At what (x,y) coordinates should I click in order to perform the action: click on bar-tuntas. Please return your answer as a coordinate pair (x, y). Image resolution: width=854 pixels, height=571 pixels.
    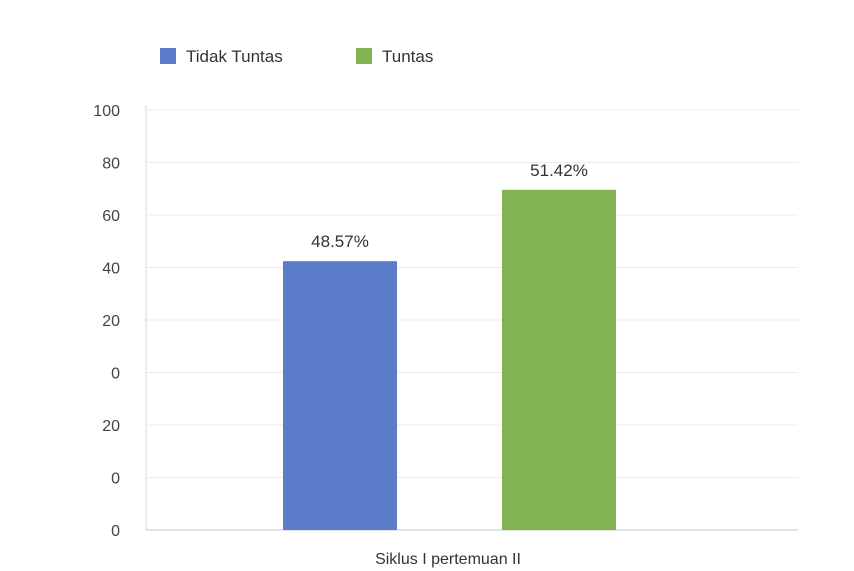
    Looking at the image, I should click on (559, 360).